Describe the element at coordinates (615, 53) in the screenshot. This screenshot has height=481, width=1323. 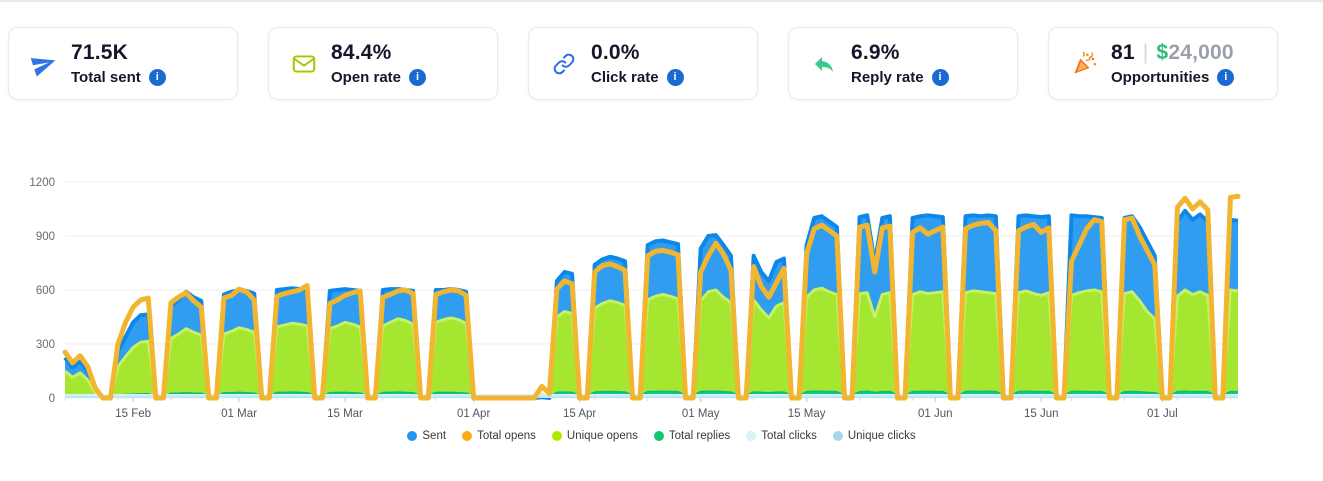
I see `click-rate-value: 0.0%` at that location.